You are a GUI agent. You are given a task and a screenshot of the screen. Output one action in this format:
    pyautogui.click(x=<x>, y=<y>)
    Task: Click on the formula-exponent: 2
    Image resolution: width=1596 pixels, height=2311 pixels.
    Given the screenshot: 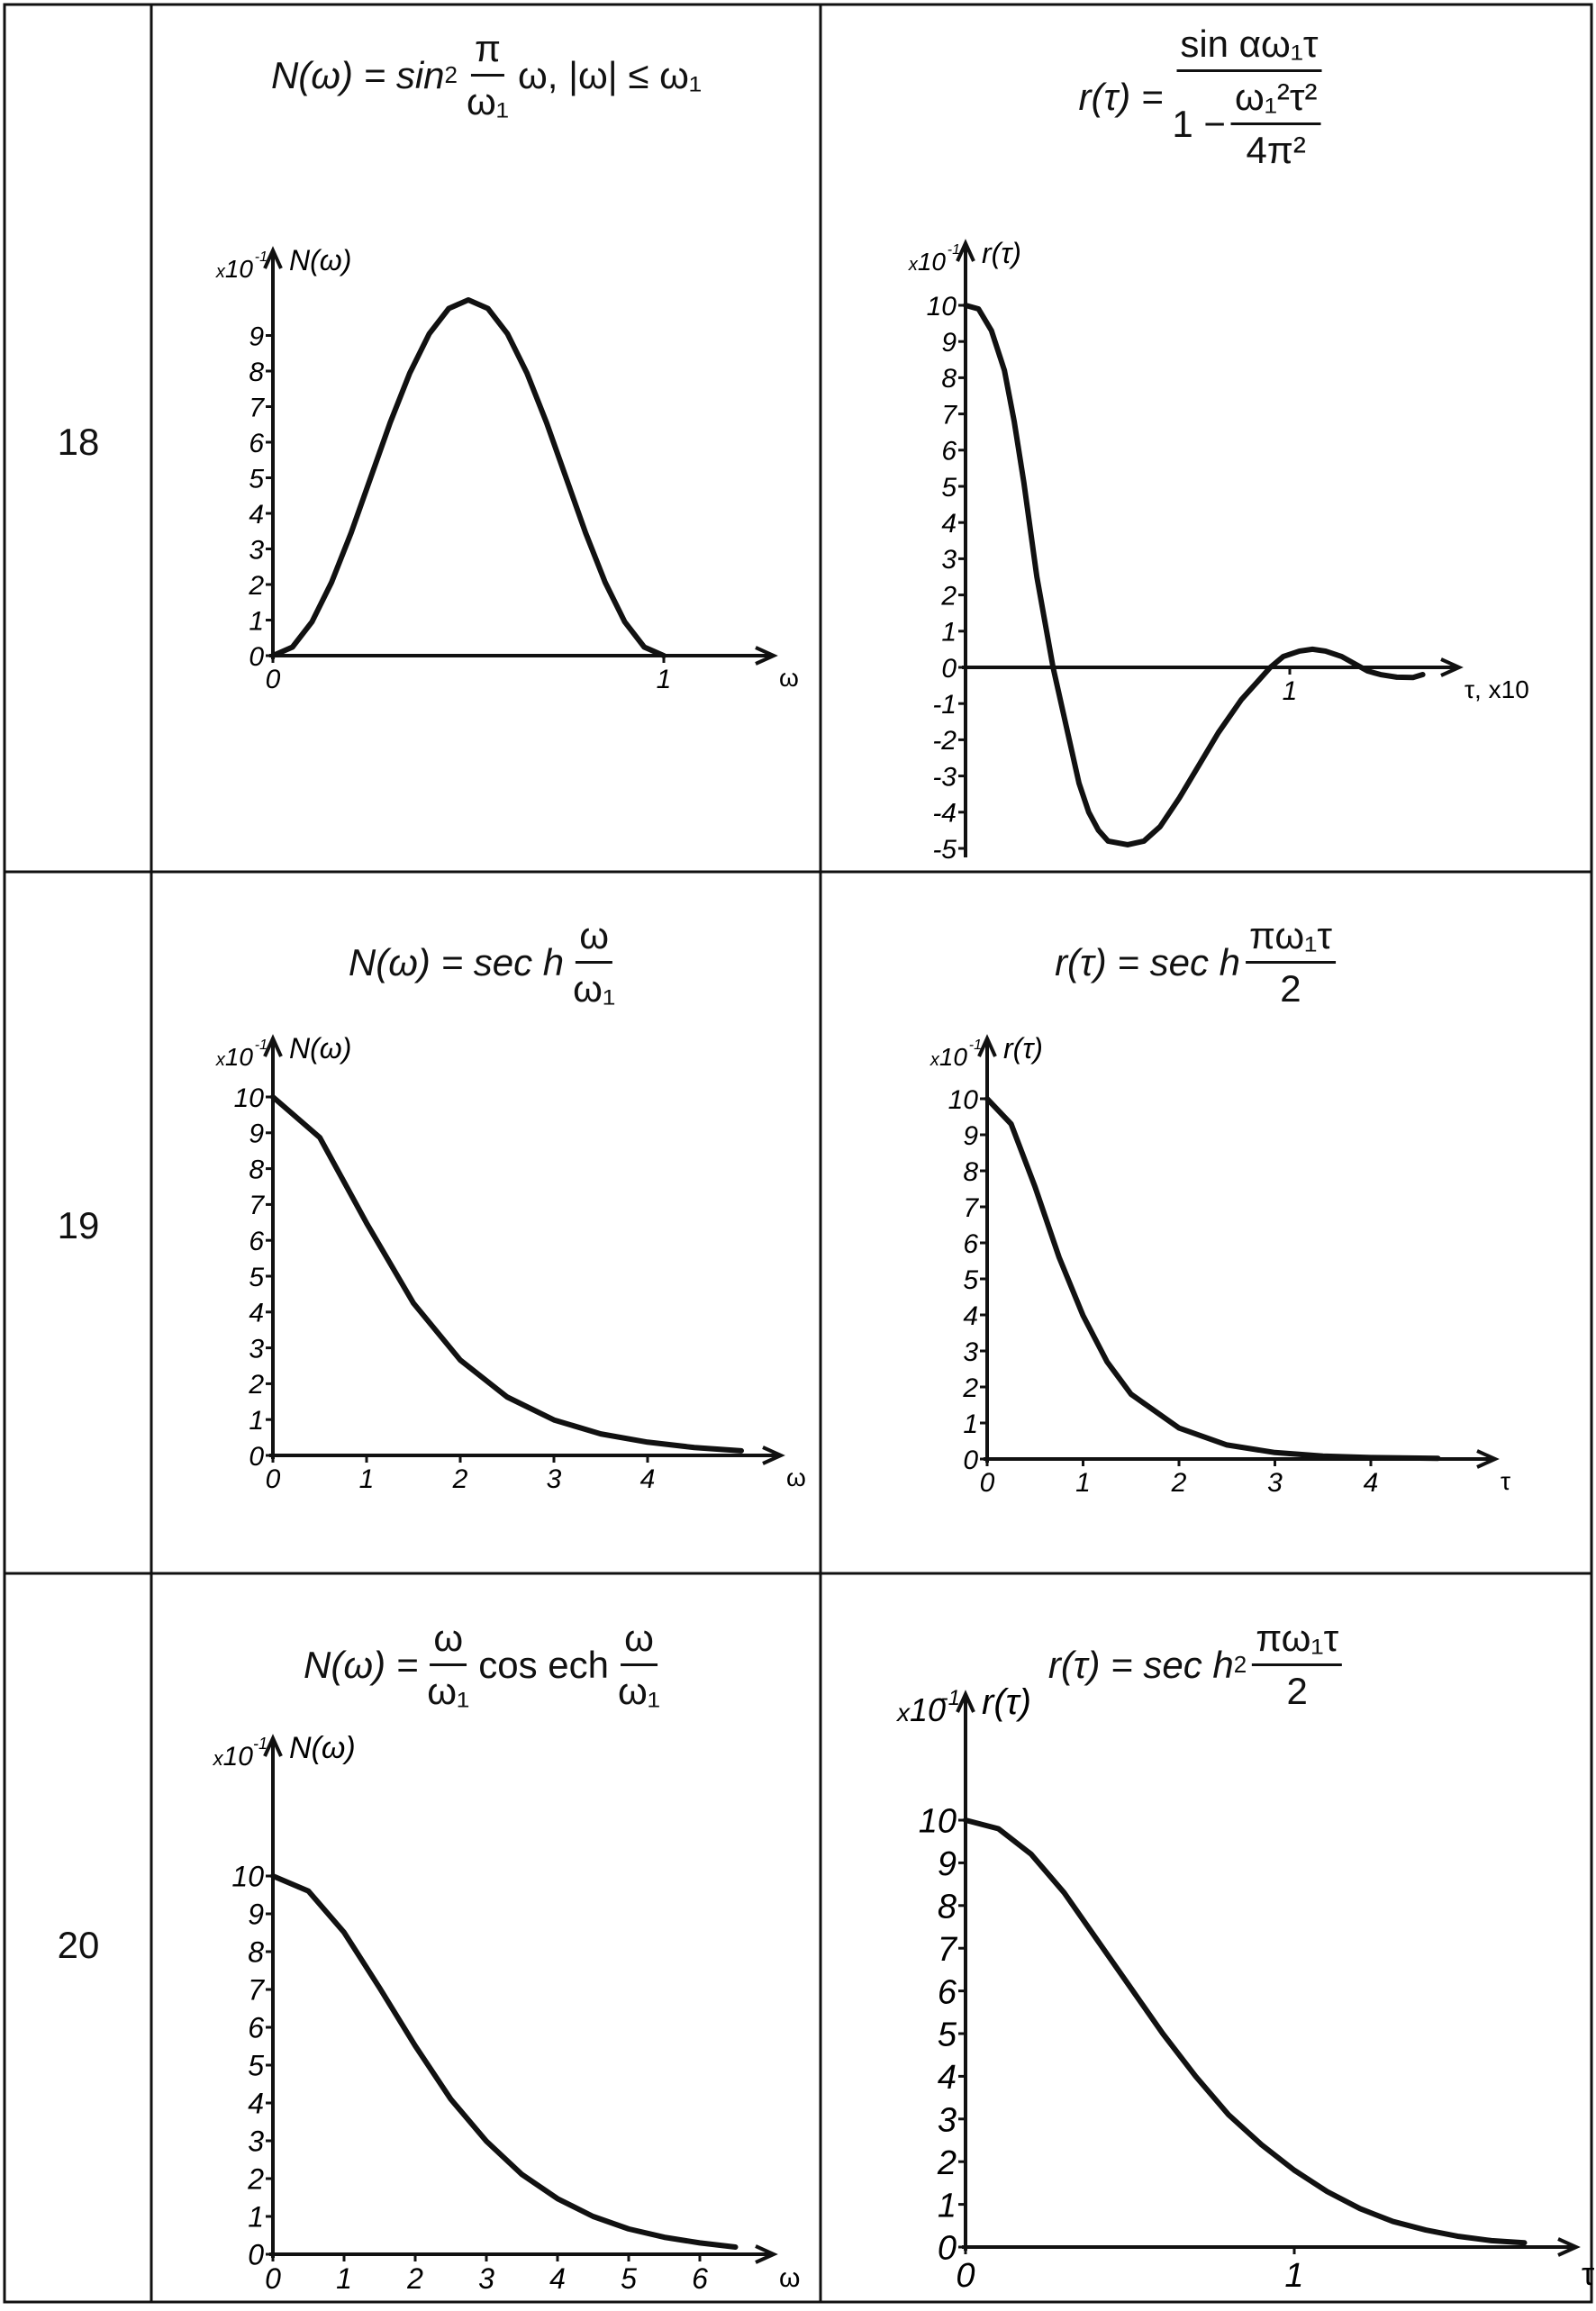 What is the action you would take?
    pyautogui.click(x=1240, y=1664)
    